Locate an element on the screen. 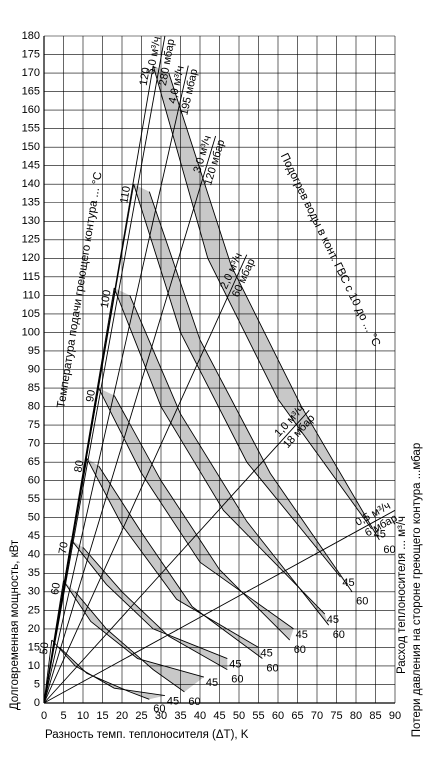  x-tick-label: 70 is located at coordinates (317, 716).